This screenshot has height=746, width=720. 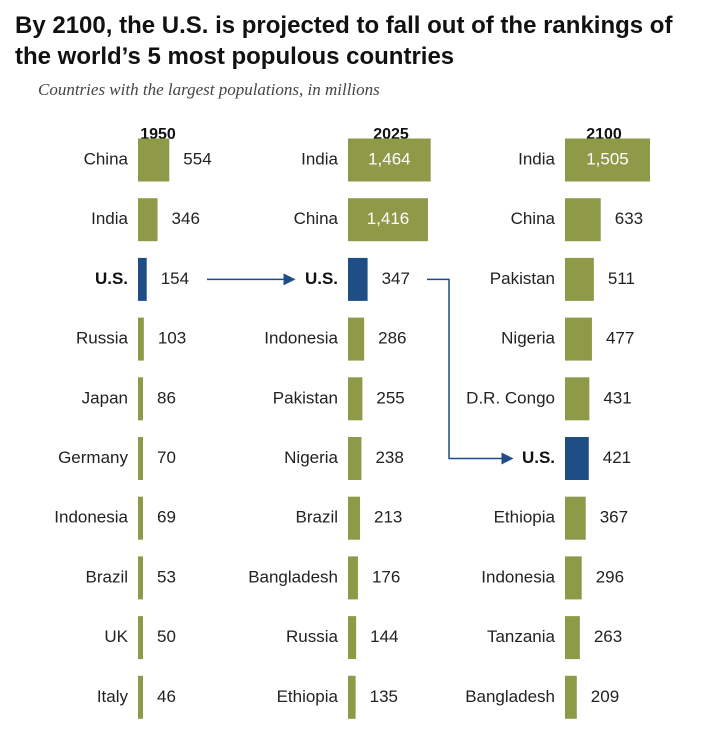 I want to click on country-label-2025-nigeria: Nigeria, so click(x=311, y=457).